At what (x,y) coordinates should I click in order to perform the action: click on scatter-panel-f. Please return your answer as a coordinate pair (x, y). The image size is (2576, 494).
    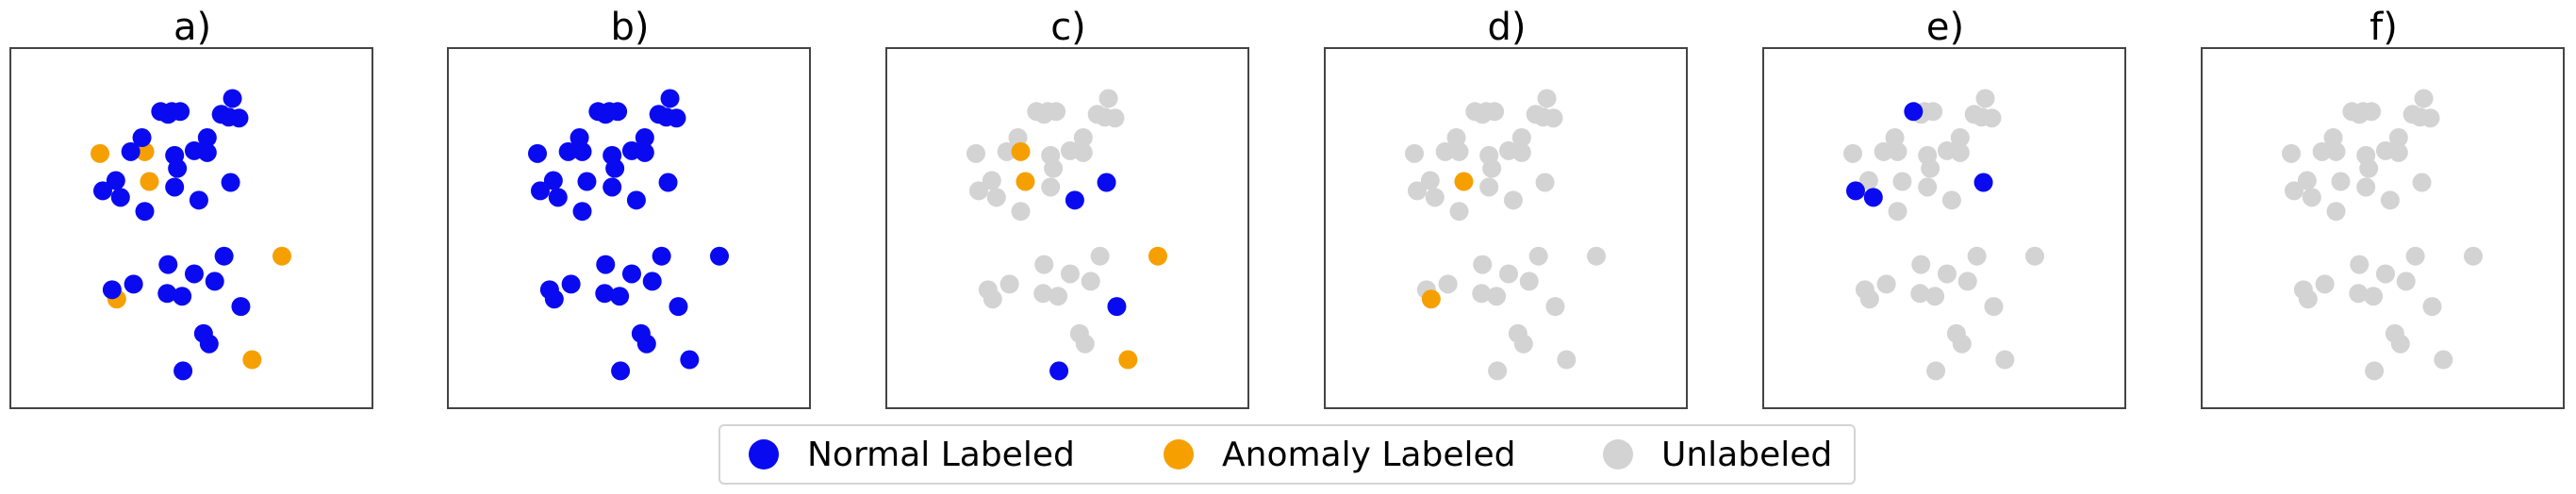
    Looking at the image, I should click on (2383, 228).